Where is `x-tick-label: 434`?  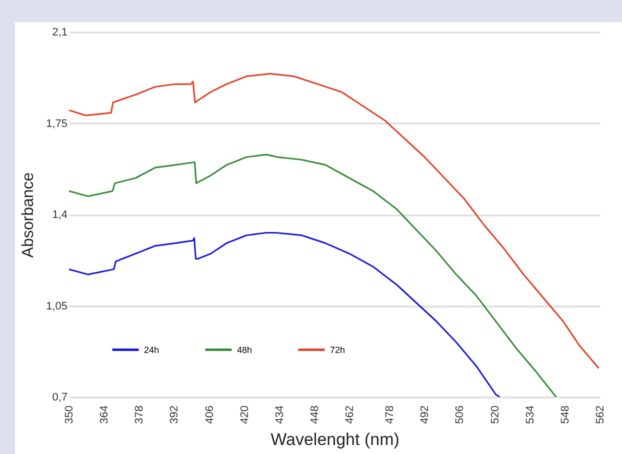
x-tick-label: 434 is located at coordinates (280, 415).